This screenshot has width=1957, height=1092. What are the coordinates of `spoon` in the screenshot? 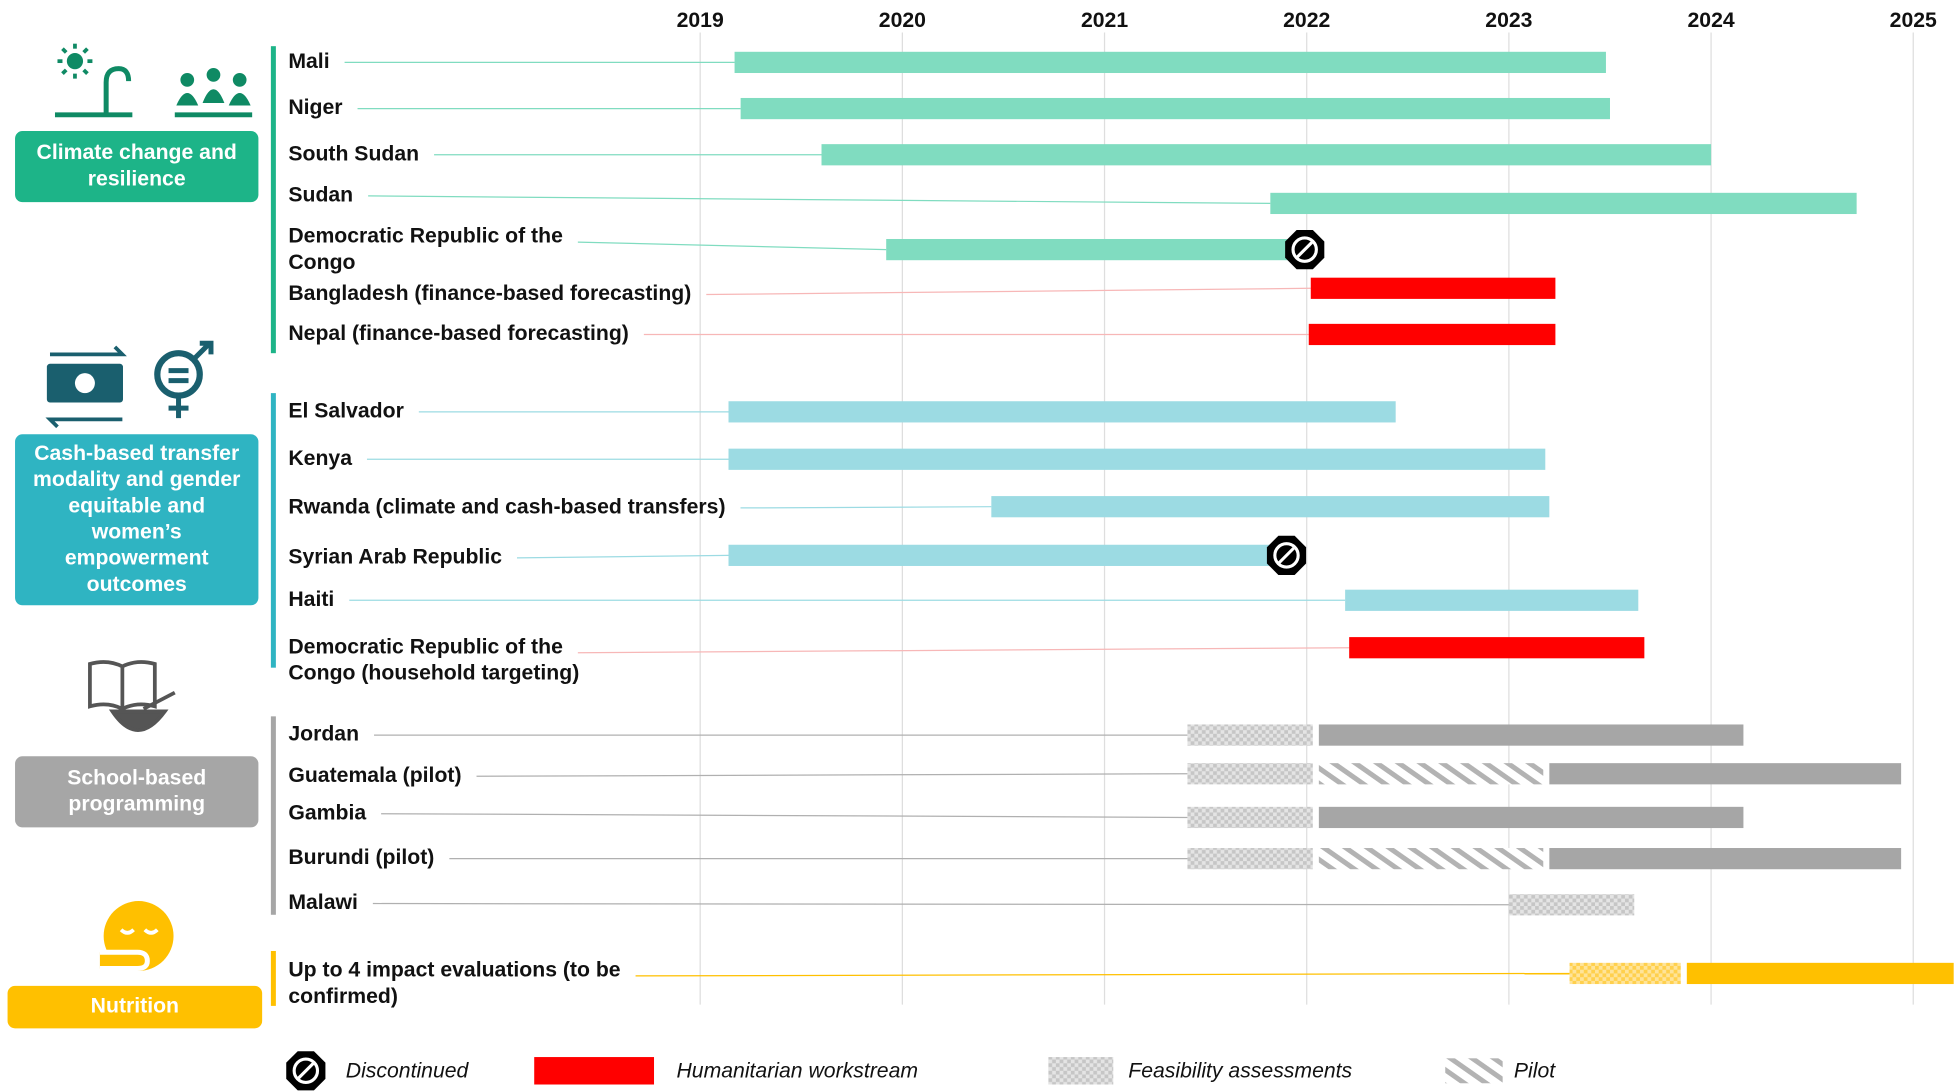 It's located at (124, 960).